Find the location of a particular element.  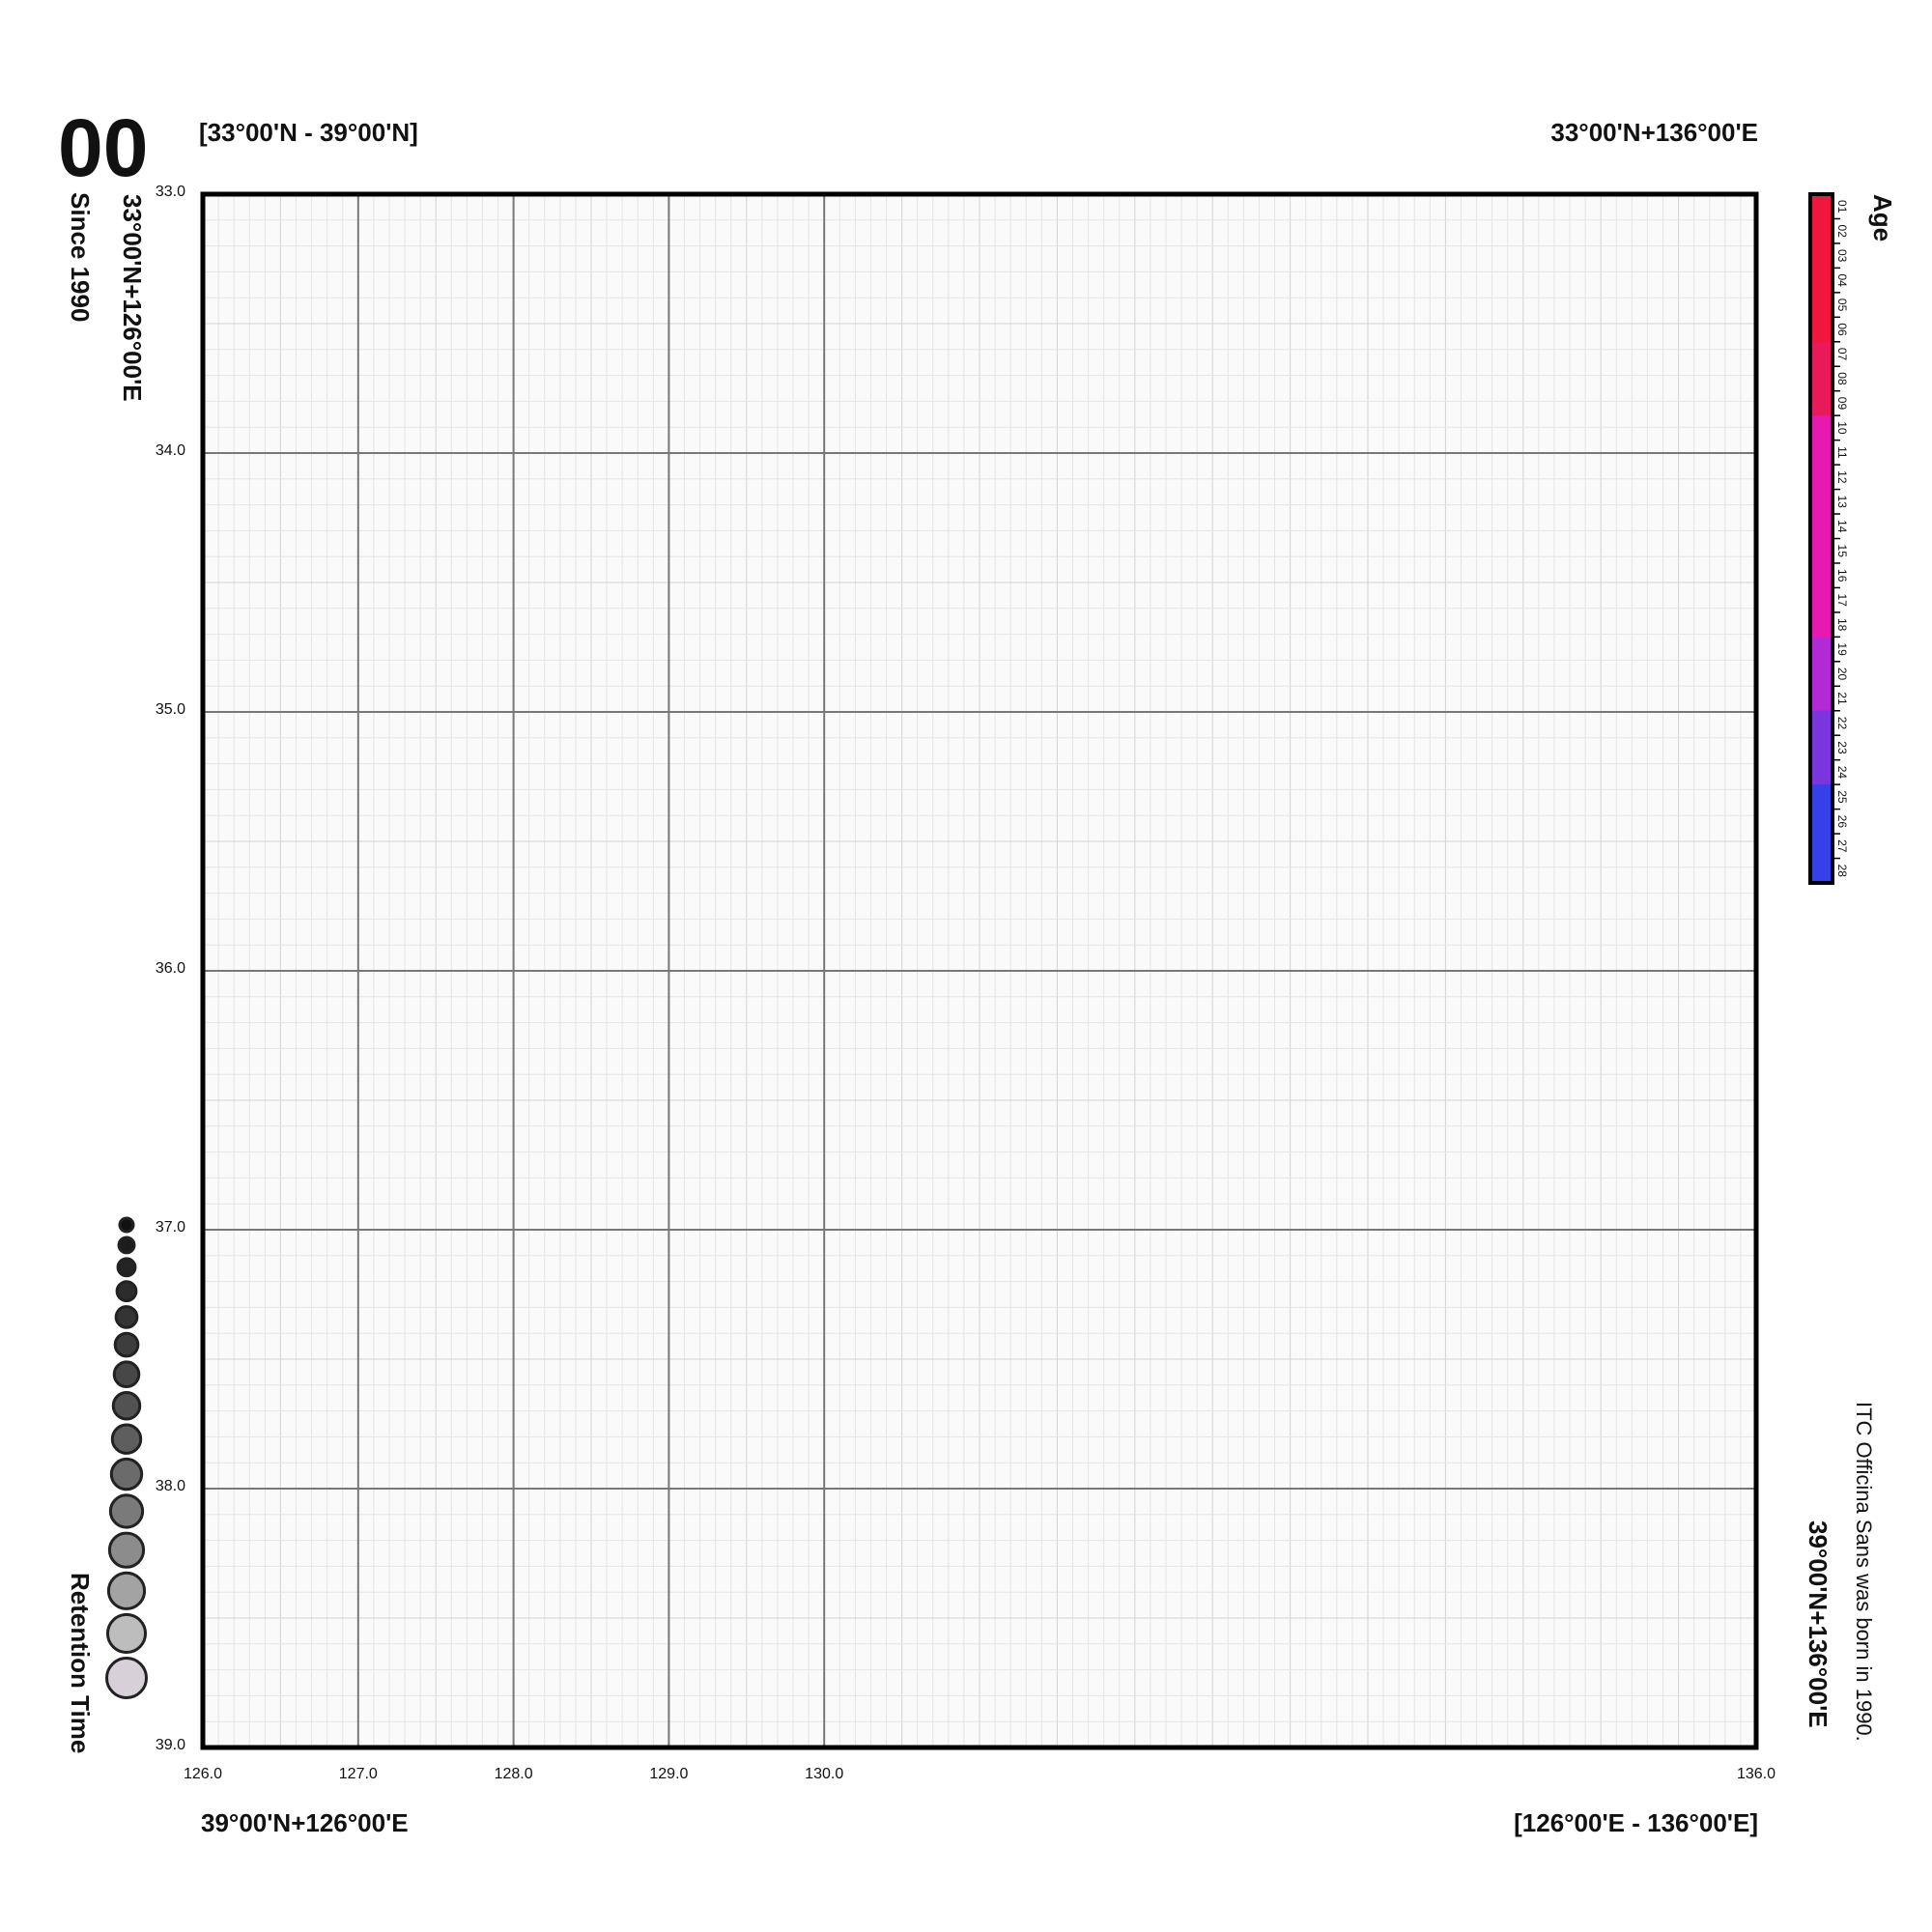

x-tick-label: 129.0 is located at coordinates (668, 1774).